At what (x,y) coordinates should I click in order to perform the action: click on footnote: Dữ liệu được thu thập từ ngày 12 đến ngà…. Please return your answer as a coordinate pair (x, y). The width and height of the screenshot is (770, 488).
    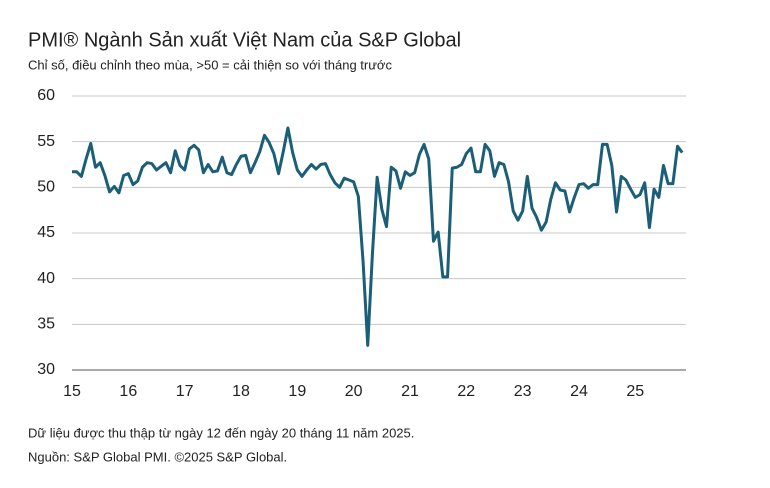
    Looking at the image, I should click on (221, 432).